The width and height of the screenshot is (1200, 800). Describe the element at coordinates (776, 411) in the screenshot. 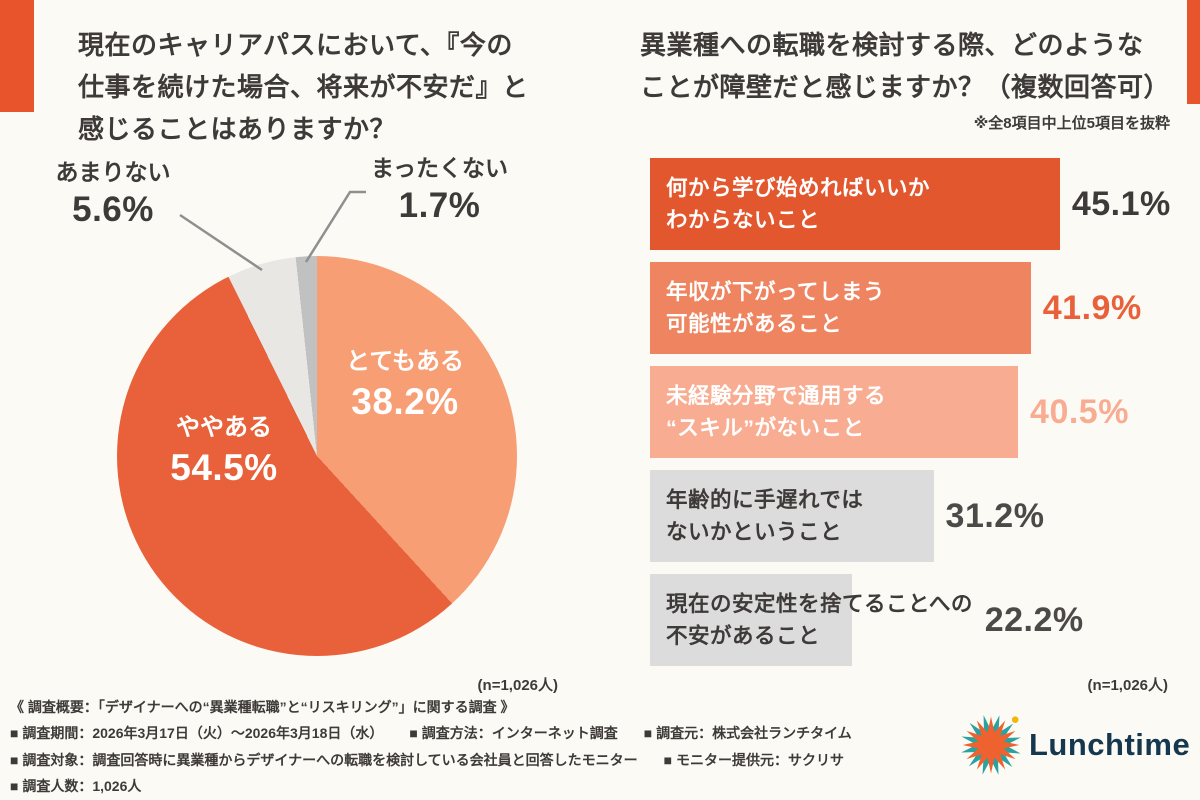

I see `bar-label: 未経験分野で通用する “スキル”がないこと` at that location.